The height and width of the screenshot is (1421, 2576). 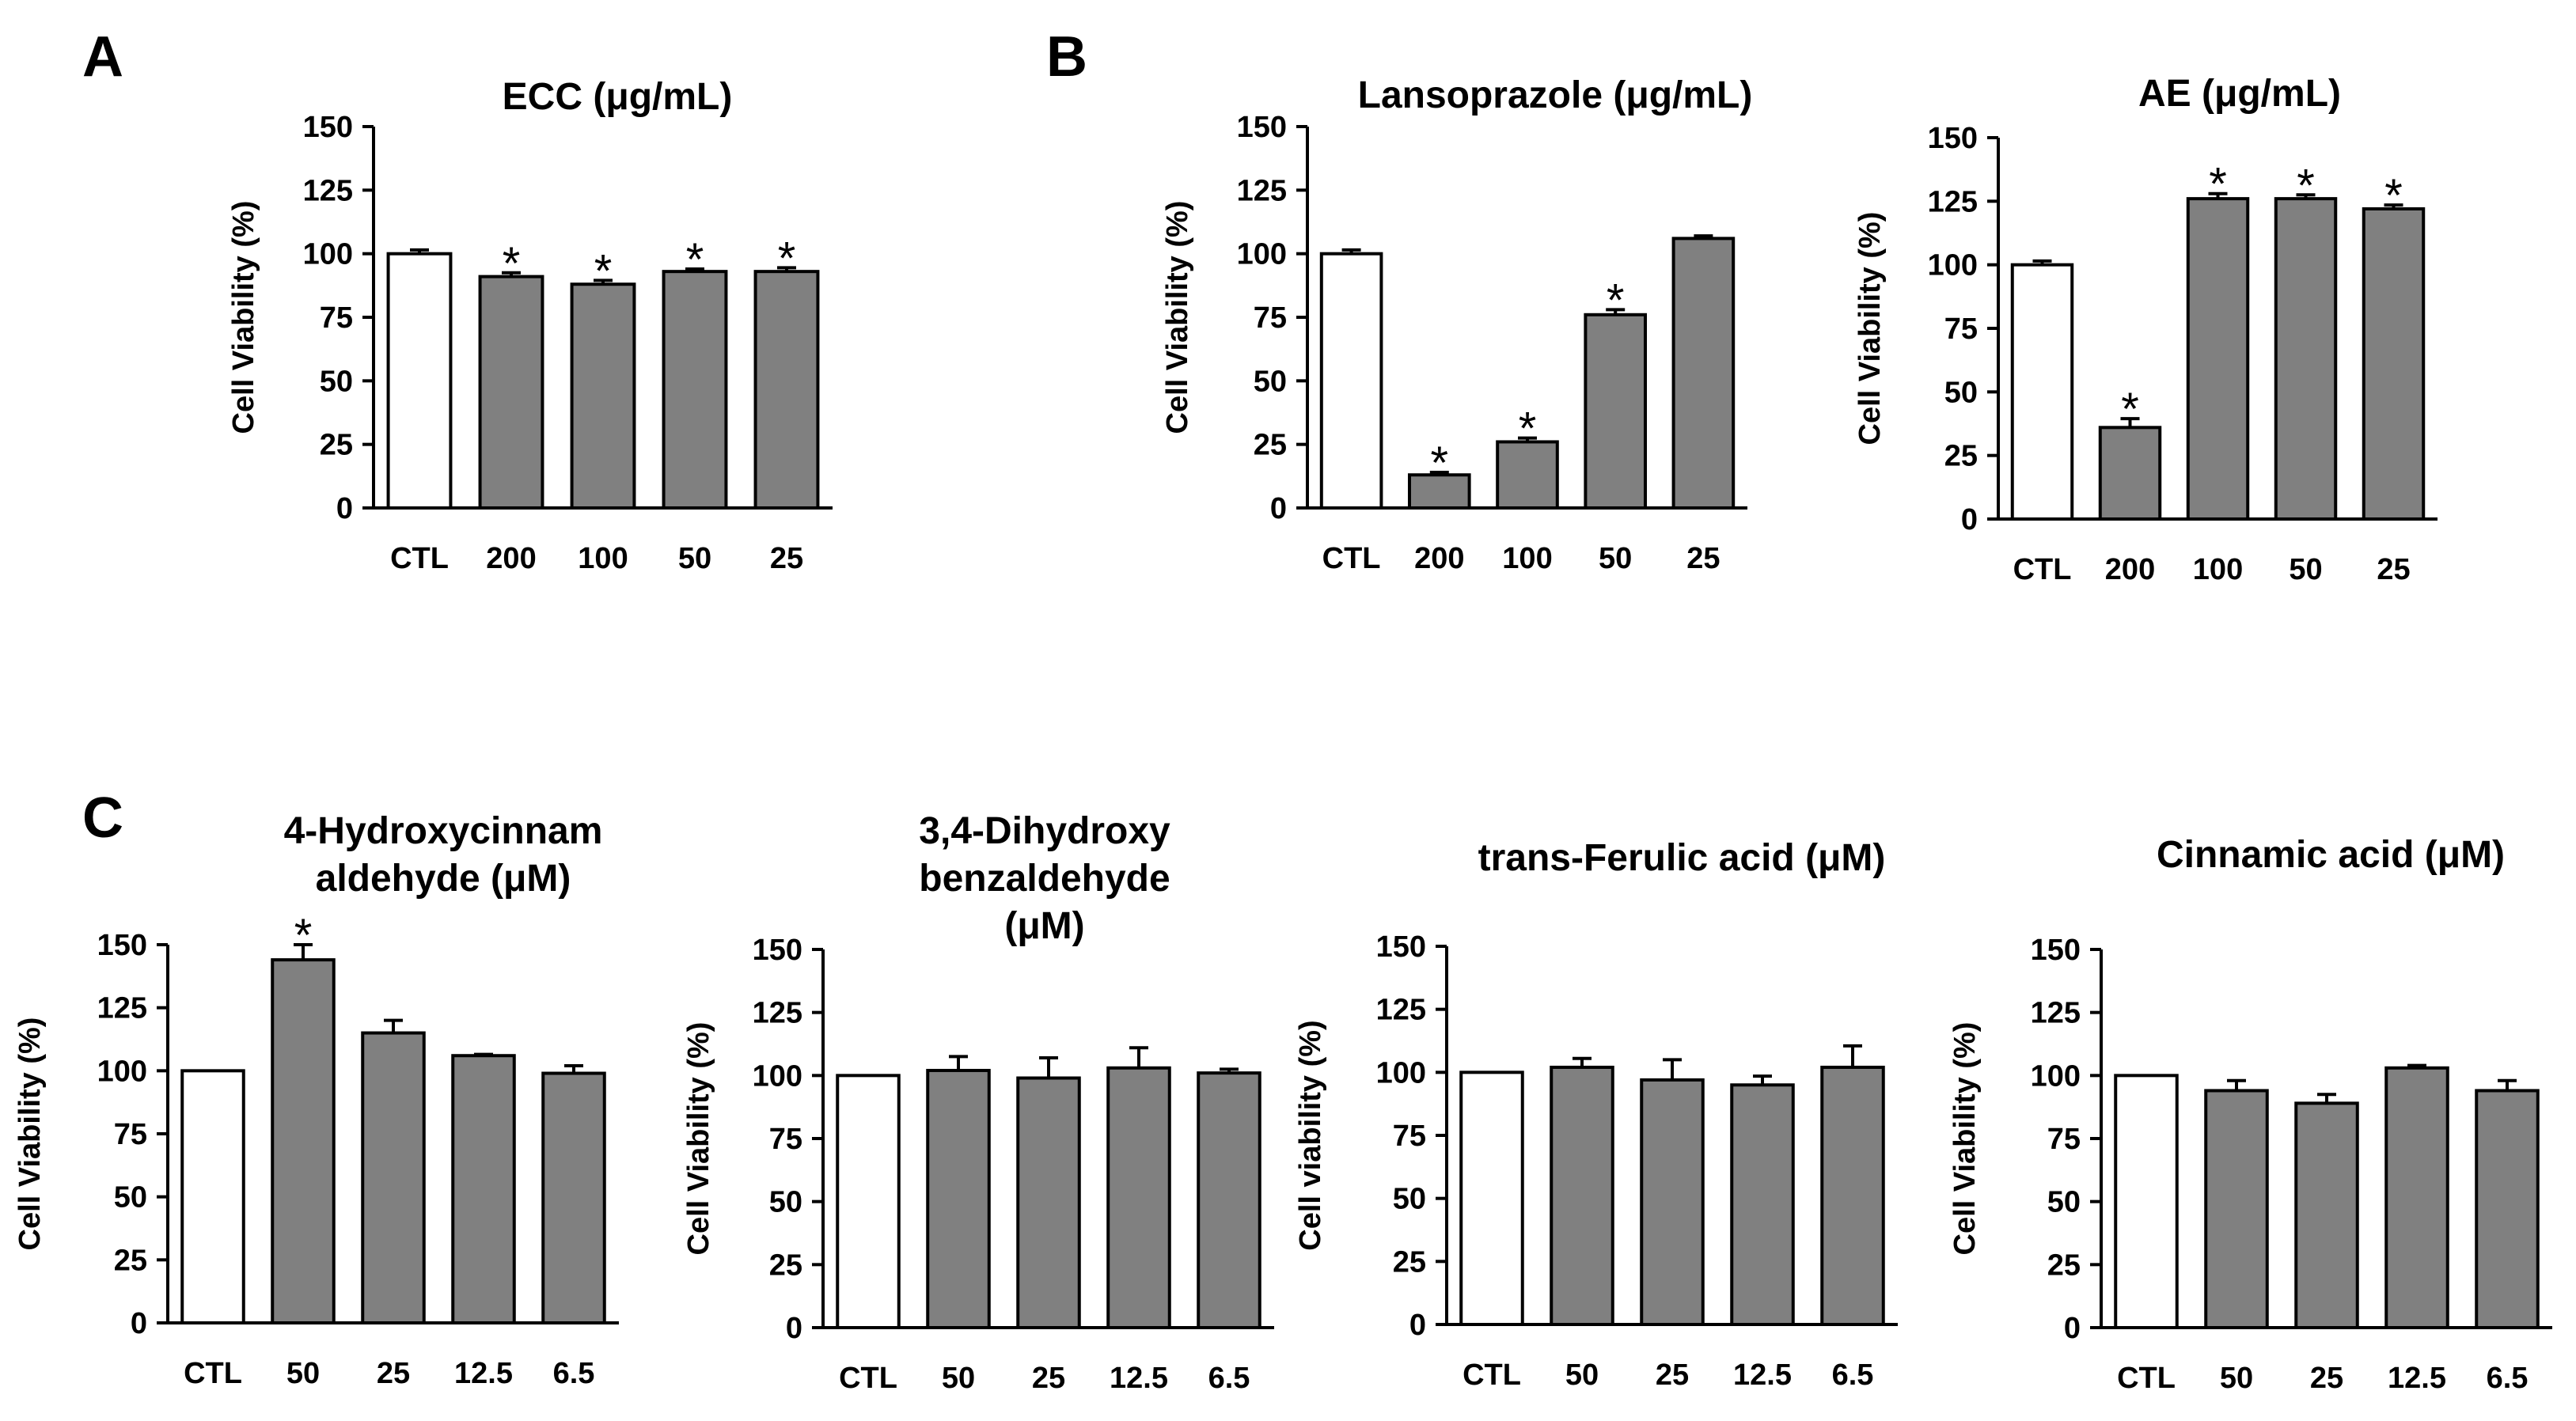 I want to click on panel-label-c: C, so click(x=102, y=818).